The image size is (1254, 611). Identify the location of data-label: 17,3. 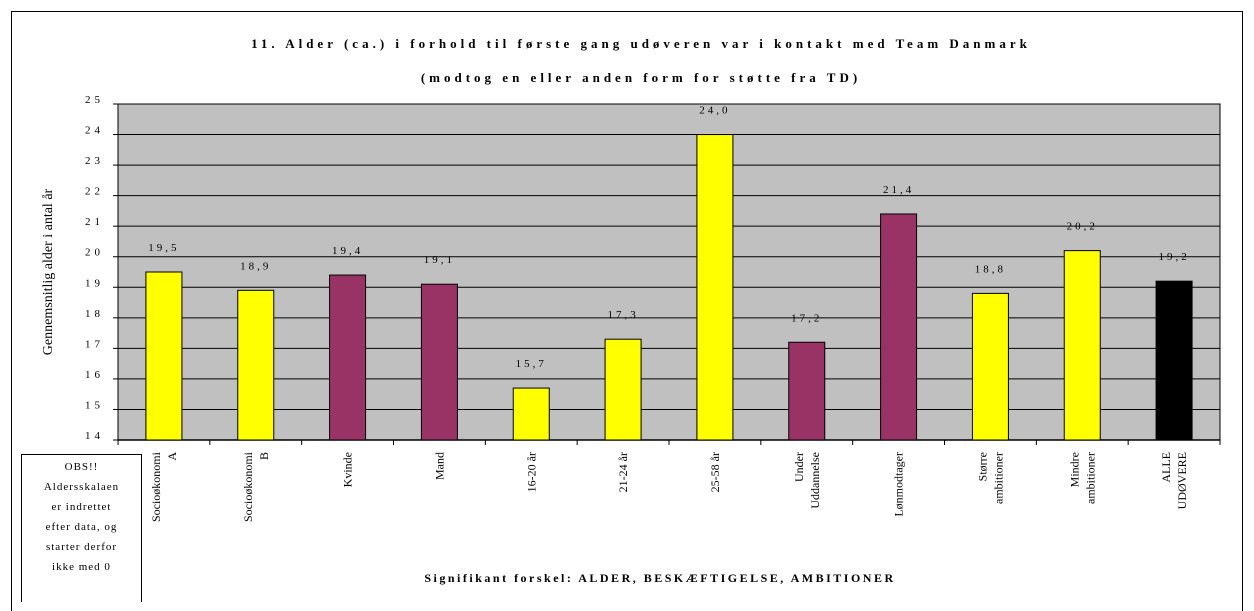
(622, 315).